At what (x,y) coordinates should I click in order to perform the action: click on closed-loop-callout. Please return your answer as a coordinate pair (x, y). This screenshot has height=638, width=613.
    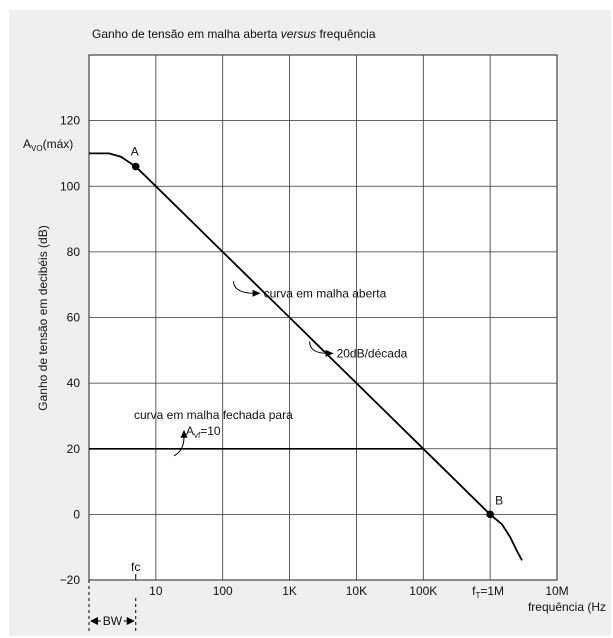
    Looking at the image, I should click on (179, 446).